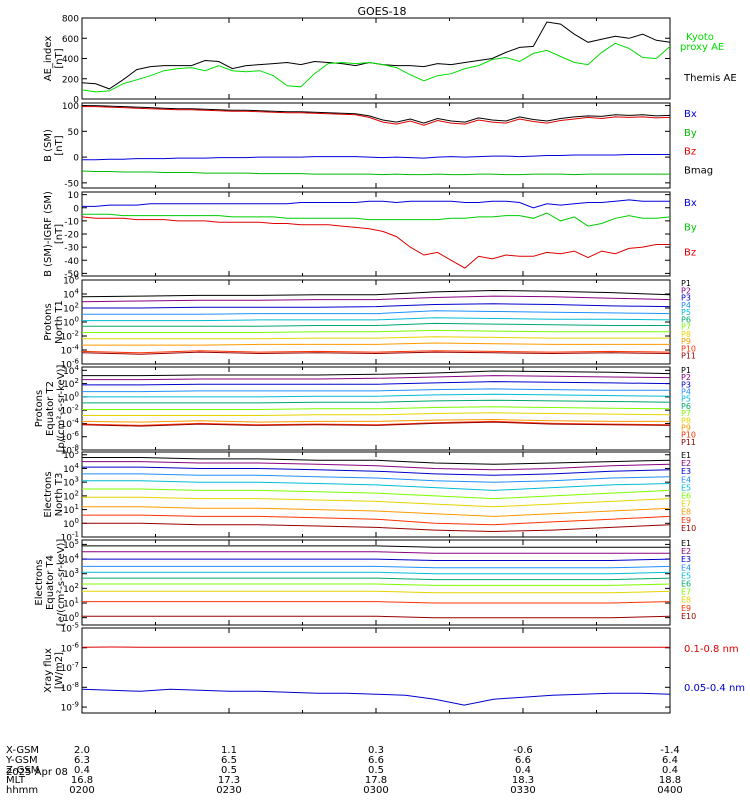 The width and height of the screenshot is (750, 800). I want to click on legend-entry: E3, so click(686, 471).